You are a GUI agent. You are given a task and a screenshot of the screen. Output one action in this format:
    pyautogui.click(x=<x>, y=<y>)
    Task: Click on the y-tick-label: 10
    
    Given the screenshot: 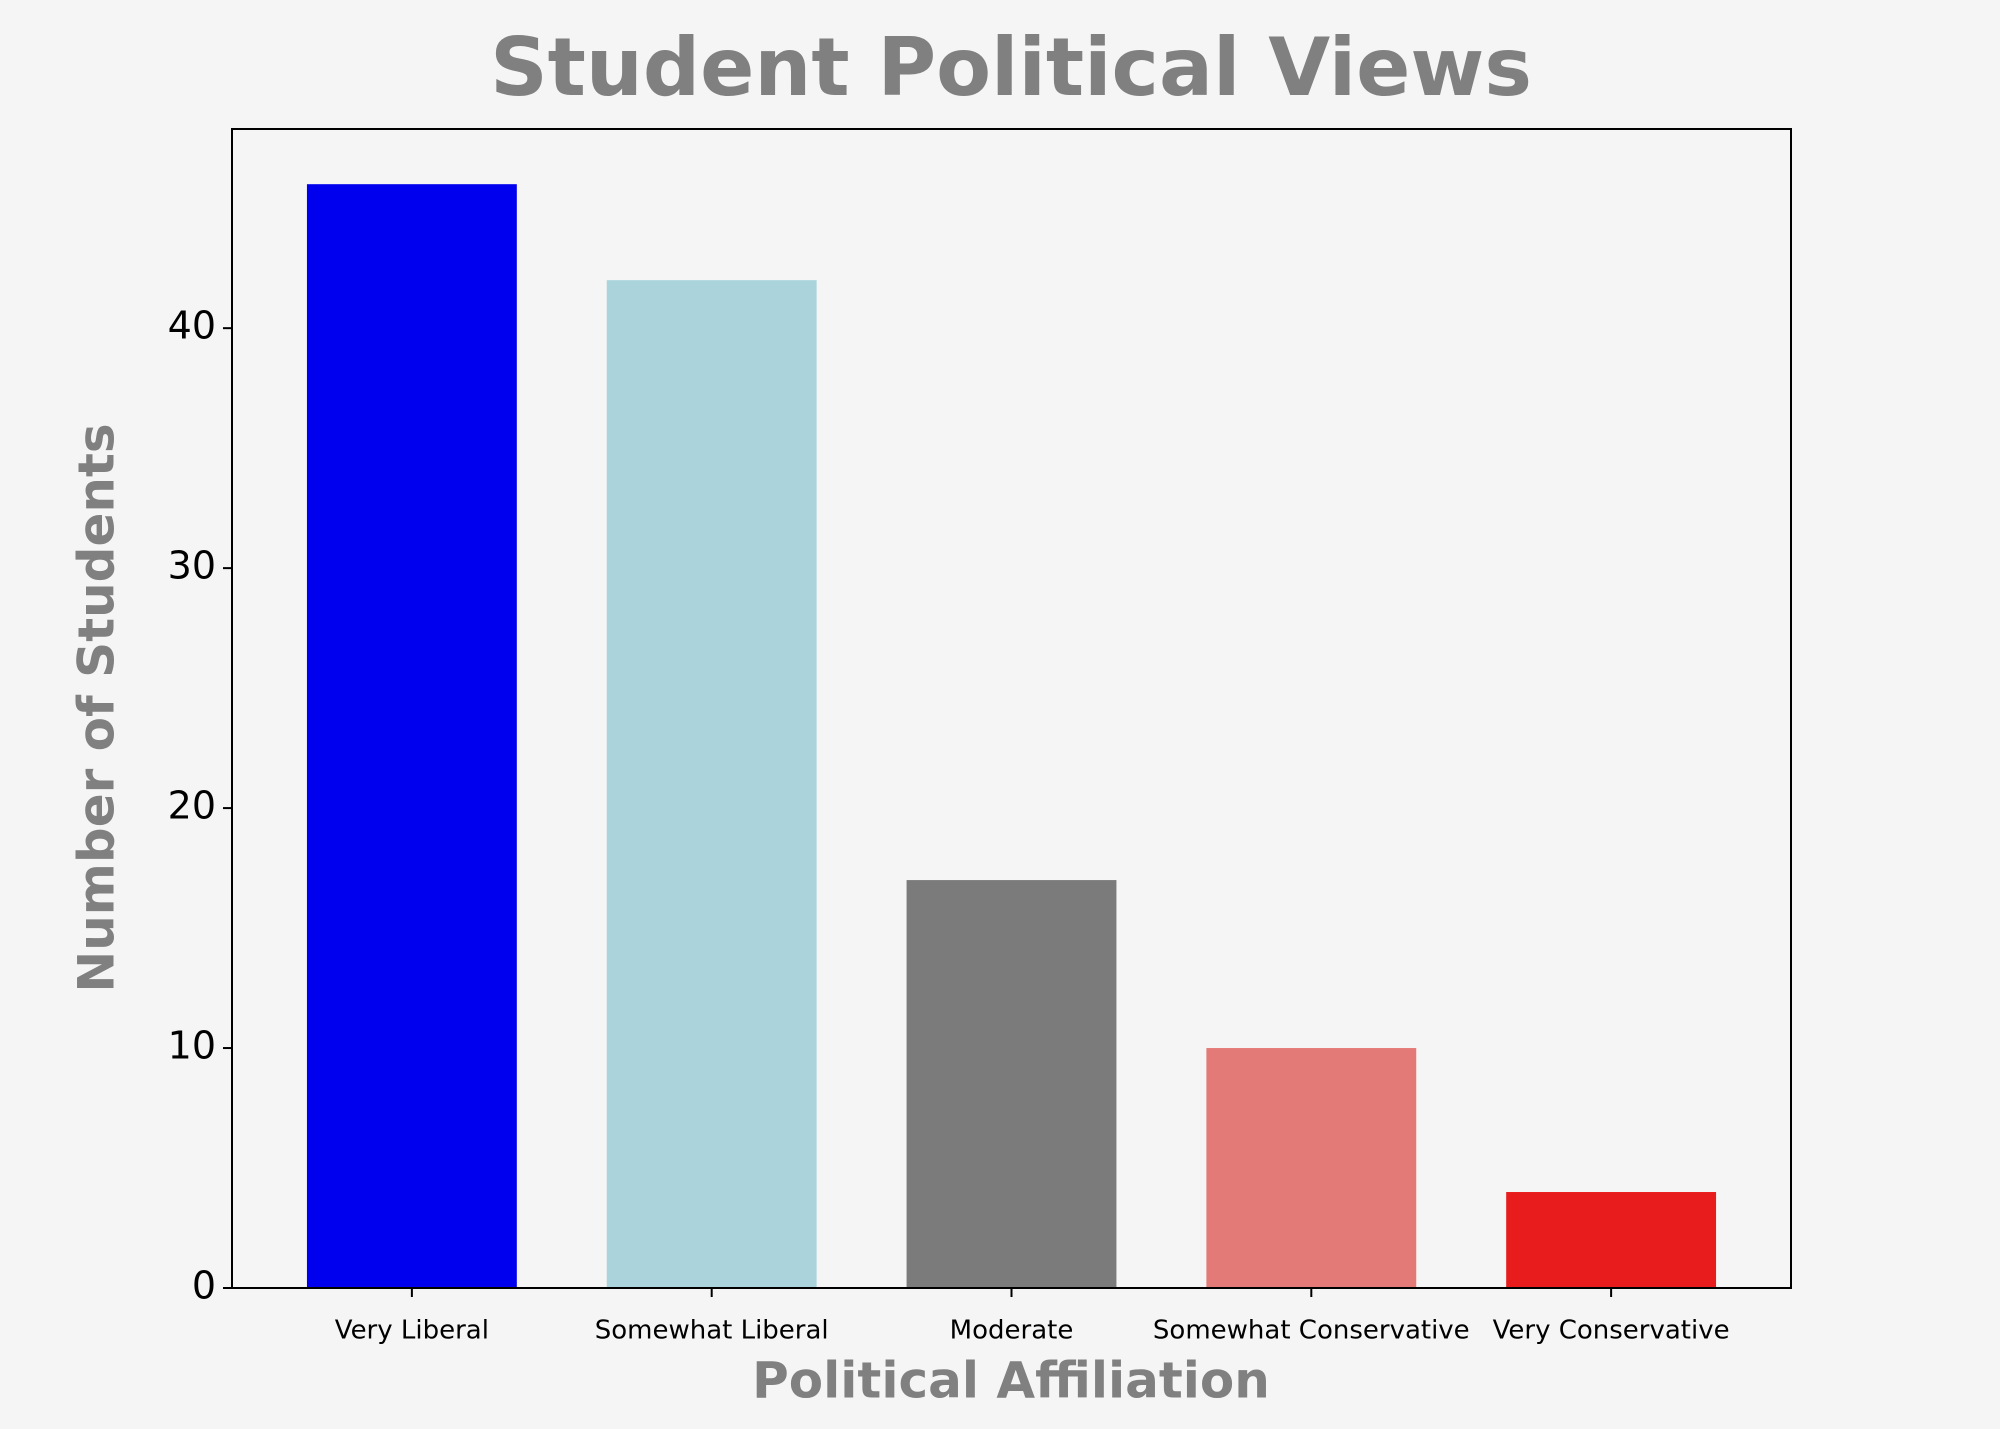 What is the action you would take?
    pyautogui.click(x=192, y=1046)
    